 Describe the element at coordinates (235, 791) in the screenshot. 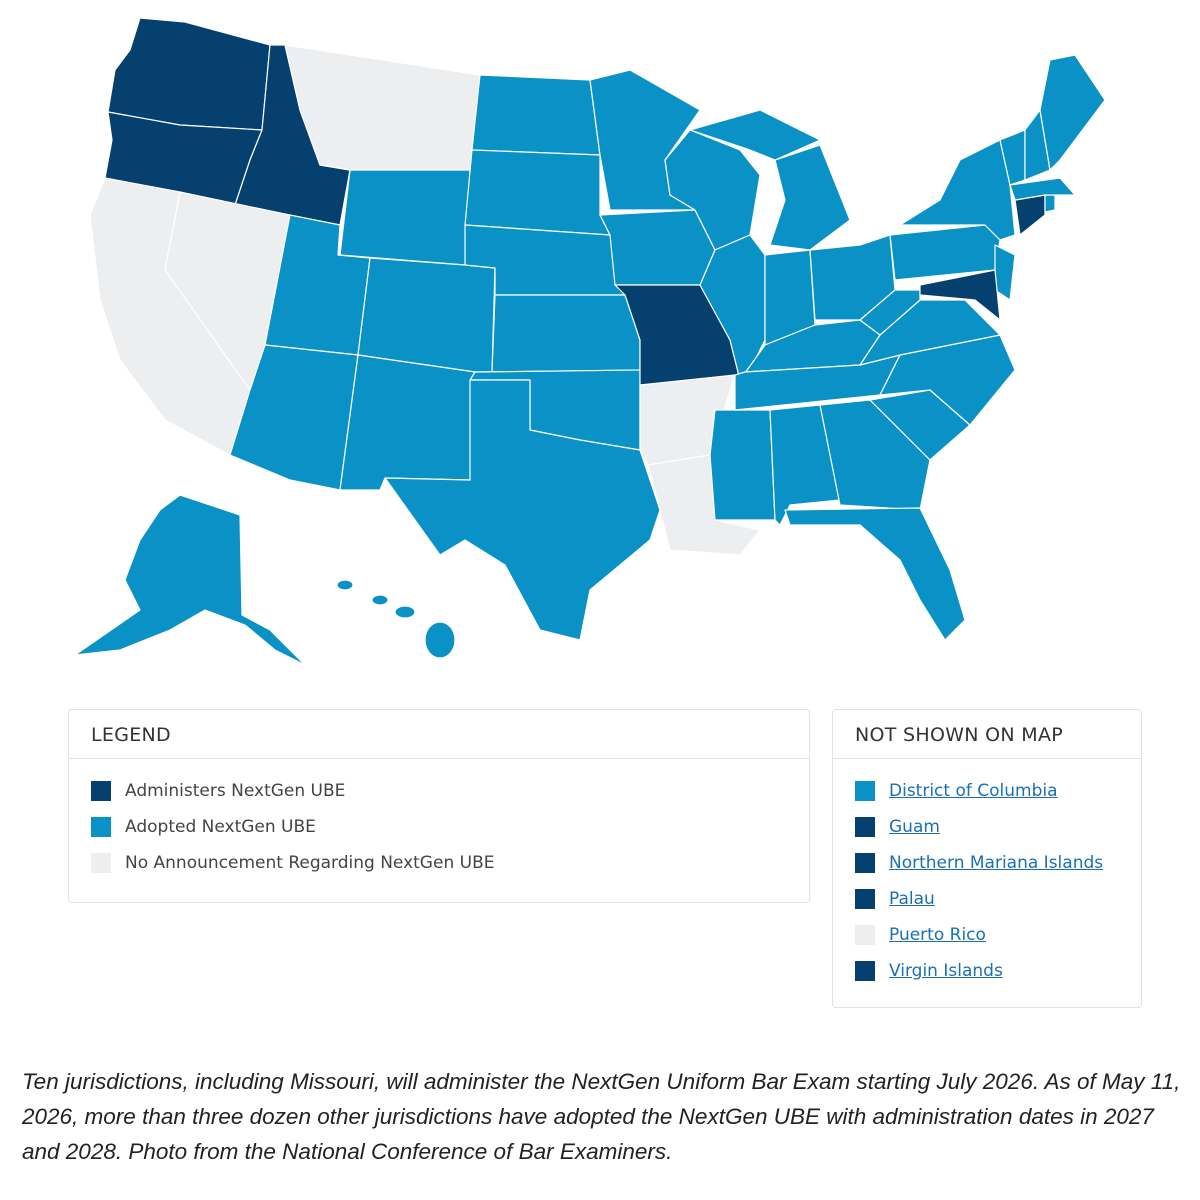

I see `legend-label: Administers NextGen UBE` at that location.